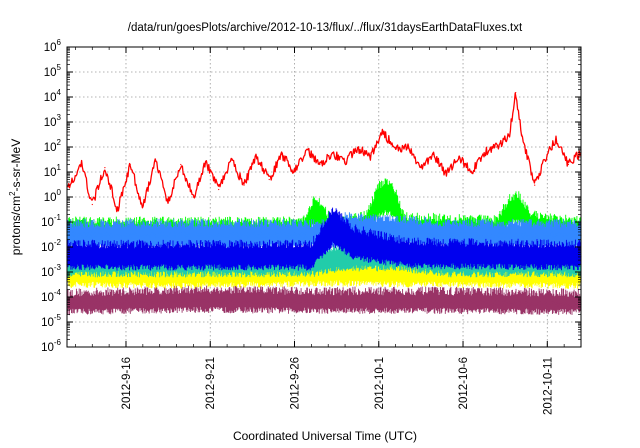 The width and height of the screenshot is (640, 448). I want to click on y-tick-label: 10⁻¹, so click(51, 221).